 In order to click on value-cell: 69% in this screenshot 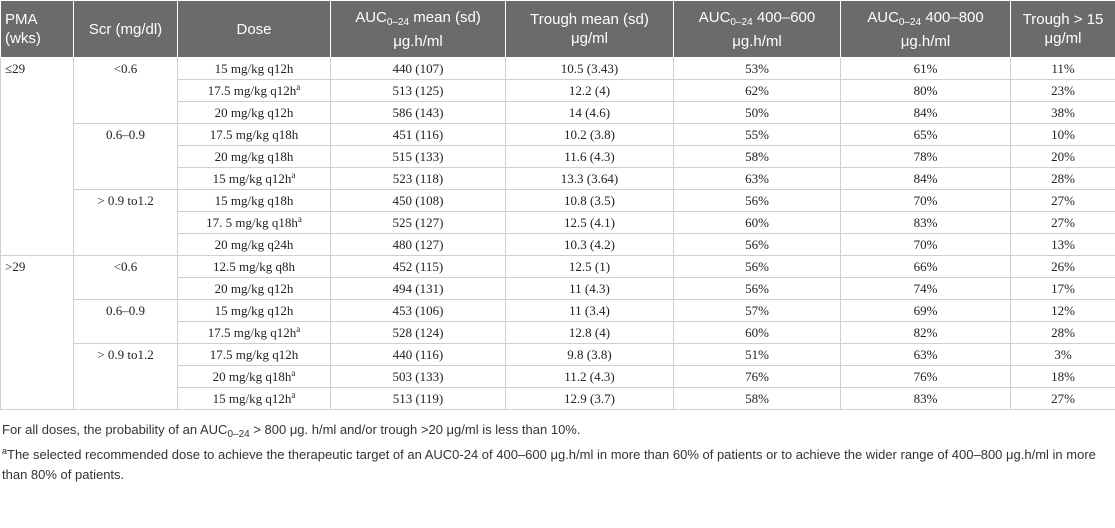, I will do `click(925, 310)`.